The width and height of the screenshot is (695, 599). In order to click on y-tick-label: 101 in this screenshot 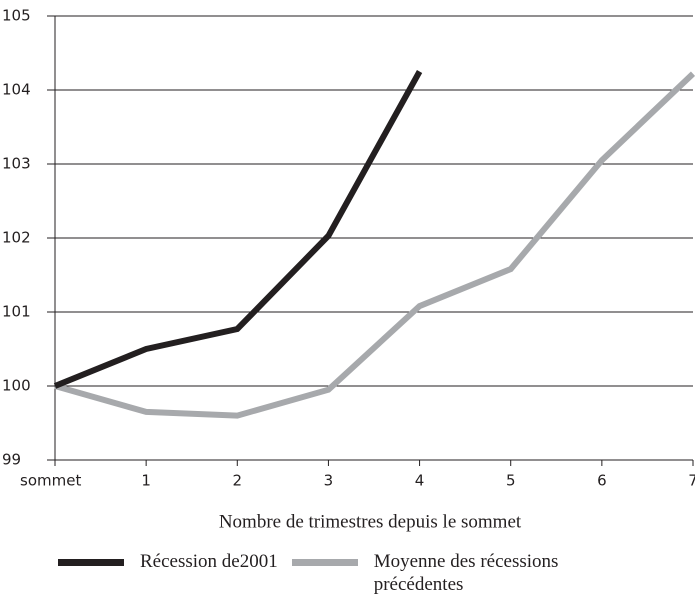, I will do `click(16, 312)`.